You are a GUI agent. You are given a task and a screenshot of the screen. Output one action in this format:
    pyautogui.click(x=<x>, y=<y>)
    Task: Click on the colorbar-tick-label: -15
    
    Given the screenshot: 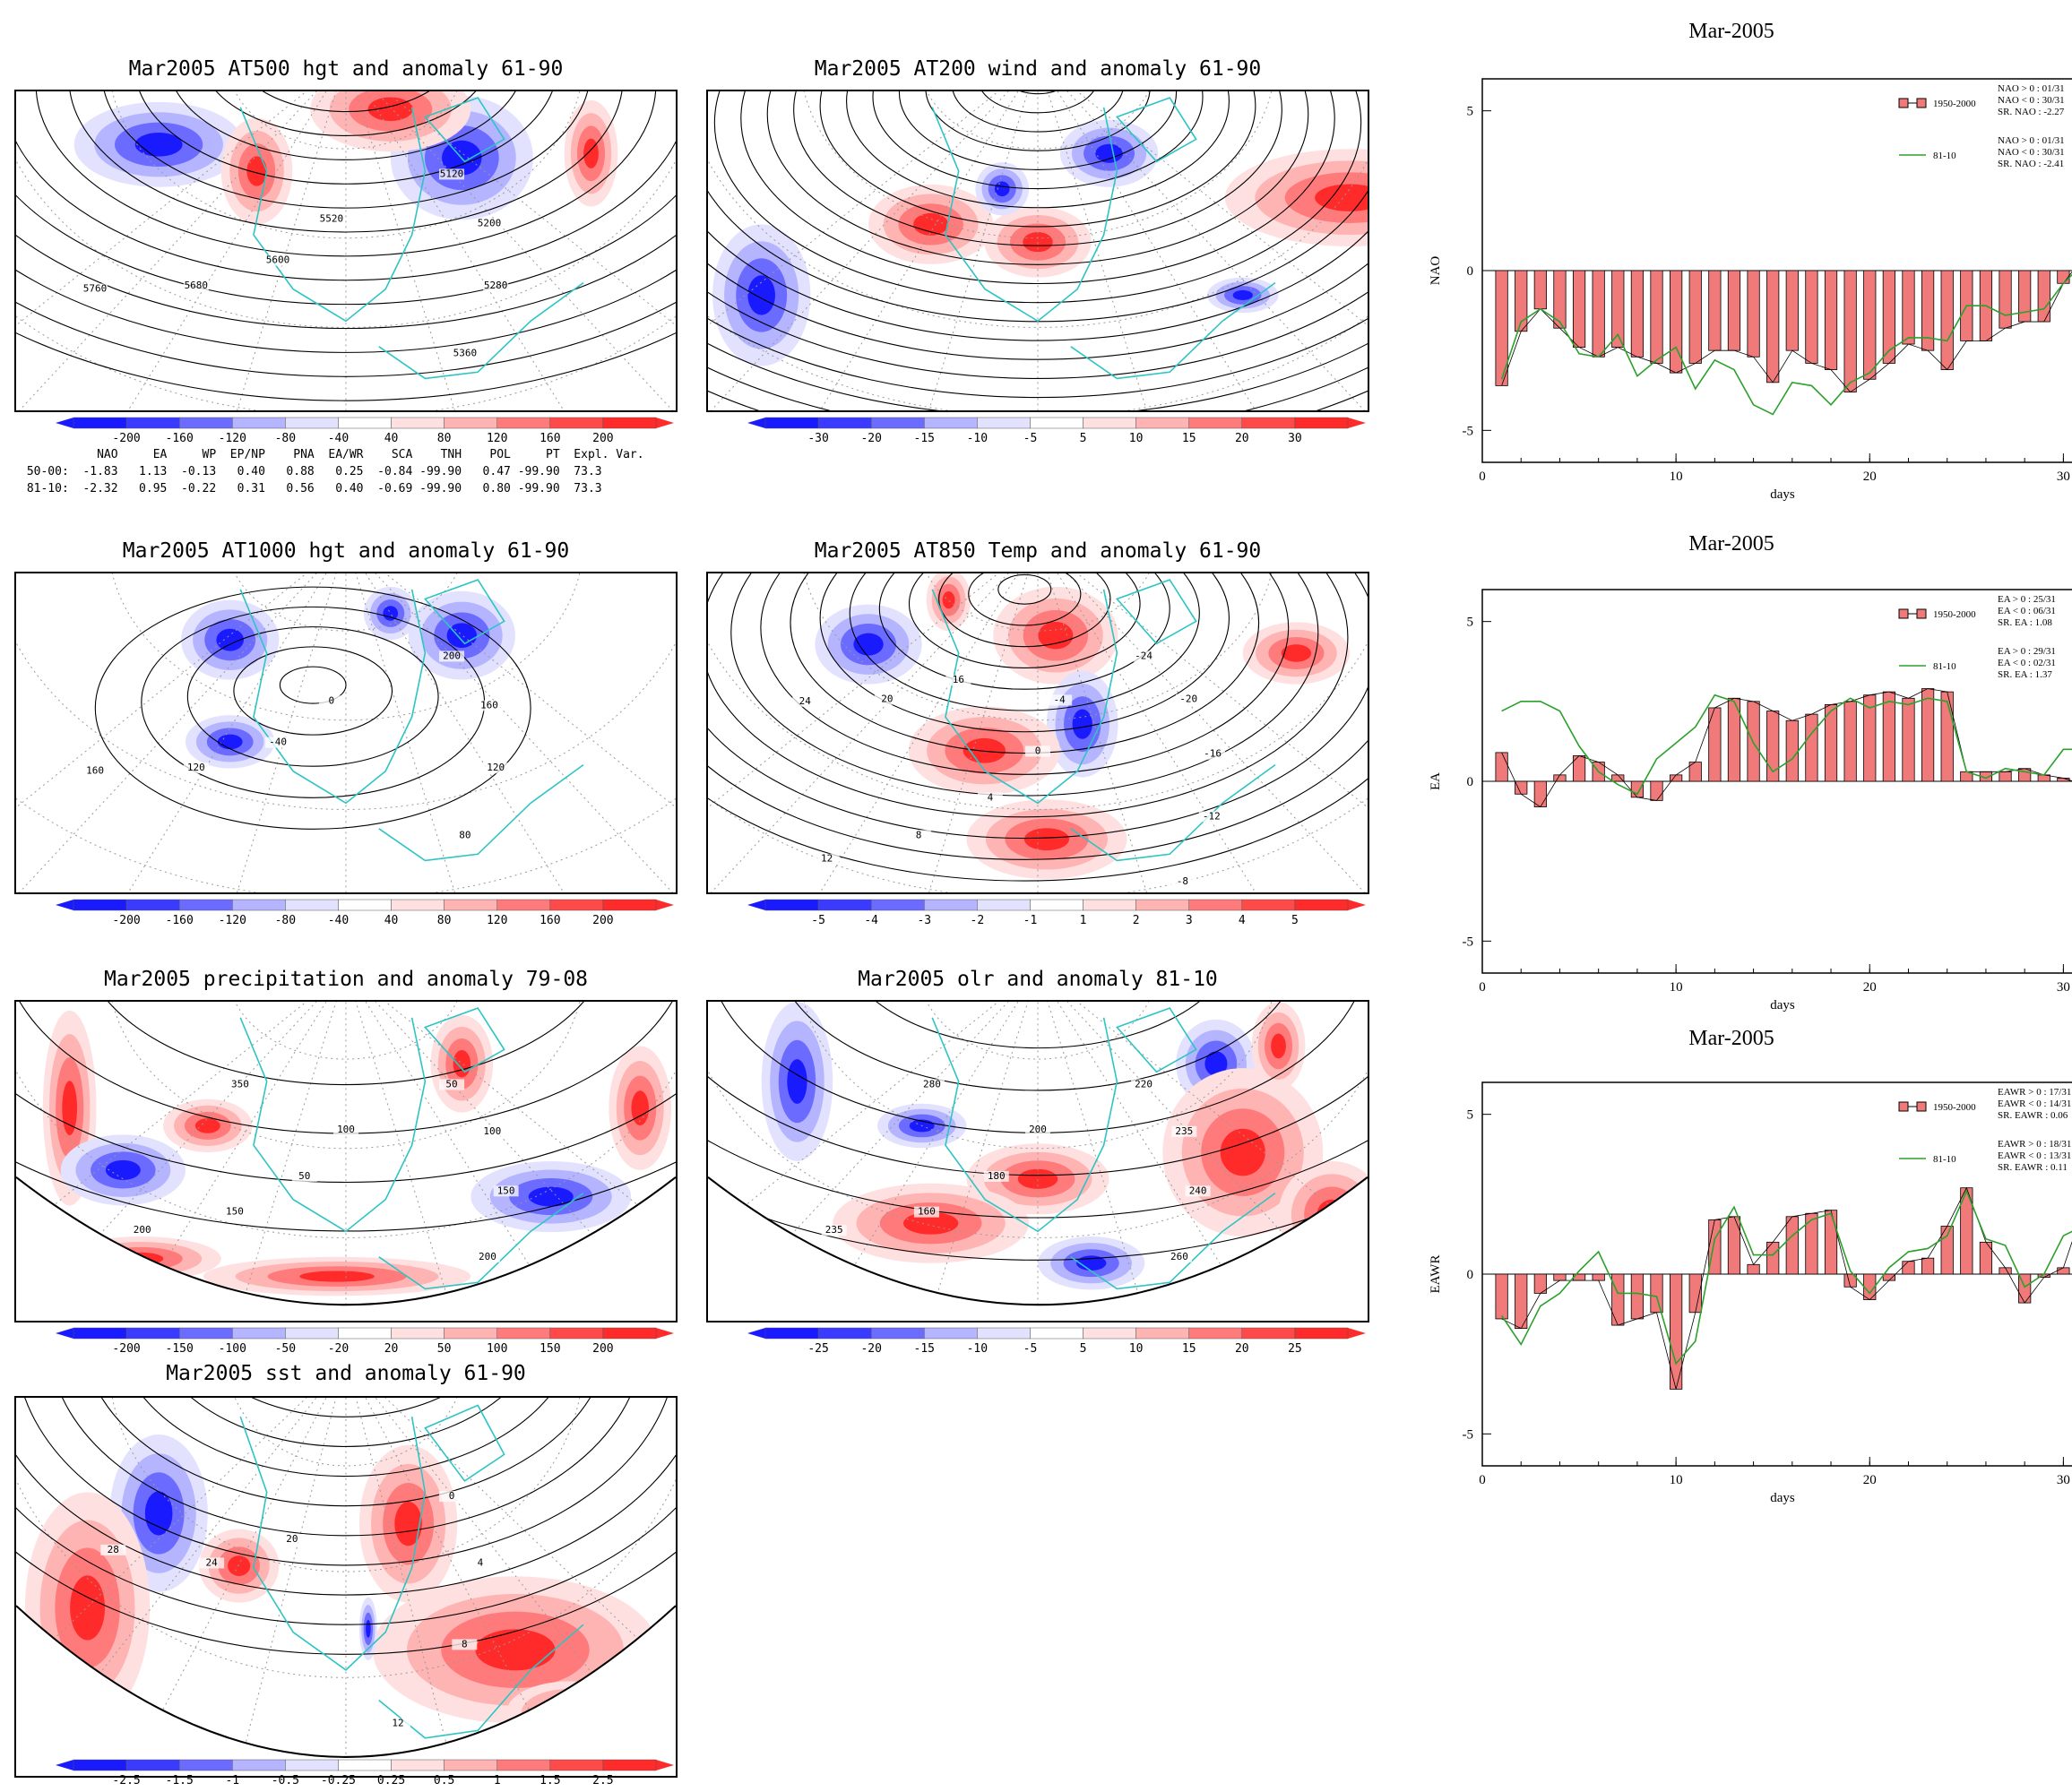 What is the action you would take?
    pyautogui.click(x=924, y=438)
    